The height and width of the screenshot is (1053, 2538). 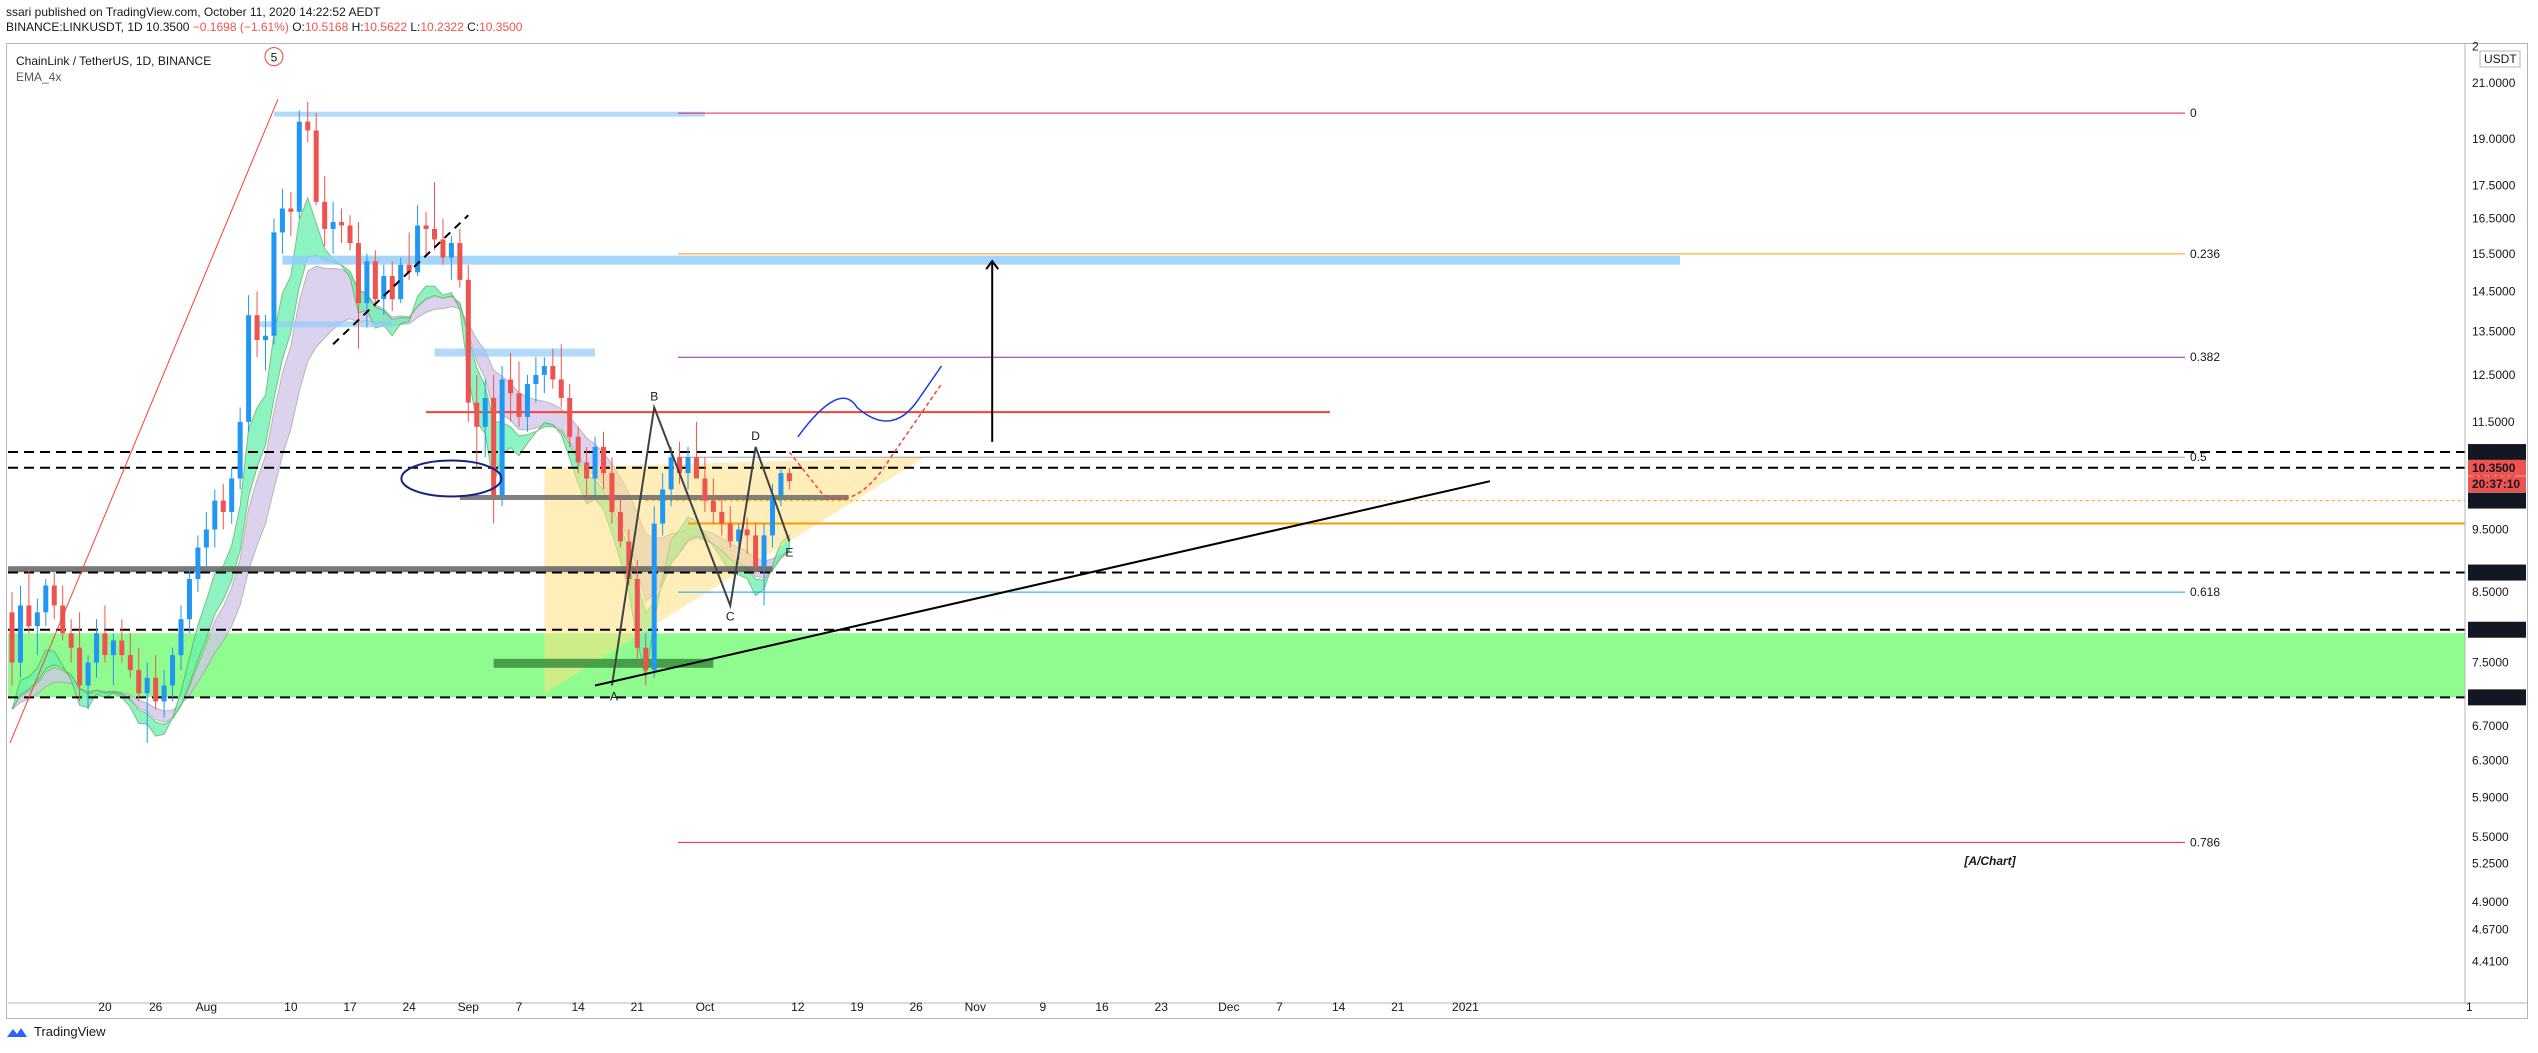 What do you see at coordinates (415, 27) in the screenshot?
I see `low-label: L:` at bounding box center [415, 27].